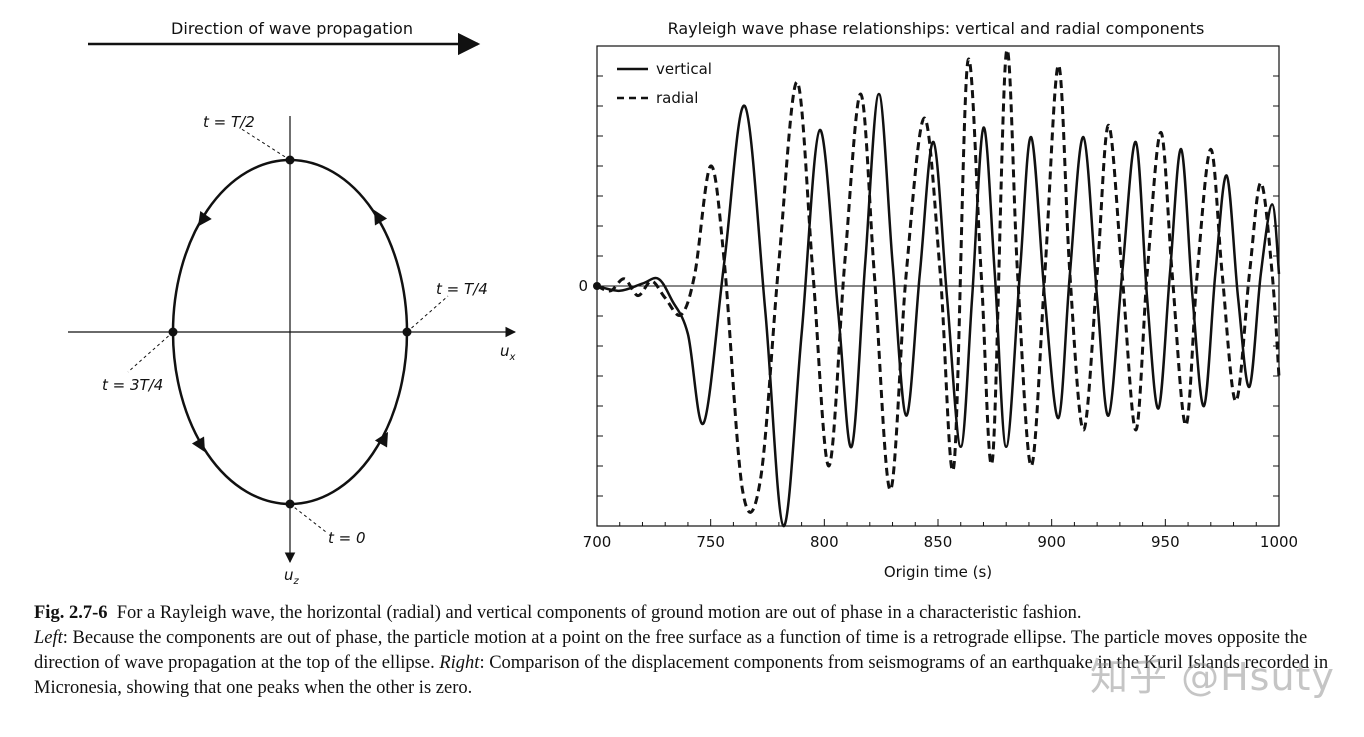  What do you see at coordinates (664, 83) in the screenshot?
I see `legend: vertical radial` at bounding box center [664, 83].